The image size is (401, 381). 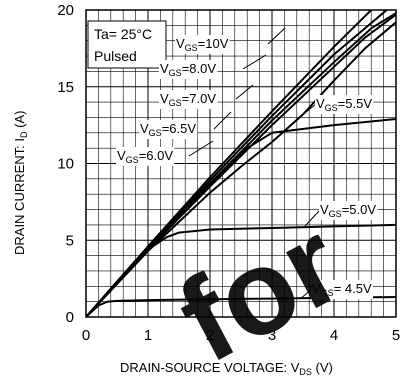 I want to click on series-label-text: VGS=6.0V, so click(x=145, y=156).